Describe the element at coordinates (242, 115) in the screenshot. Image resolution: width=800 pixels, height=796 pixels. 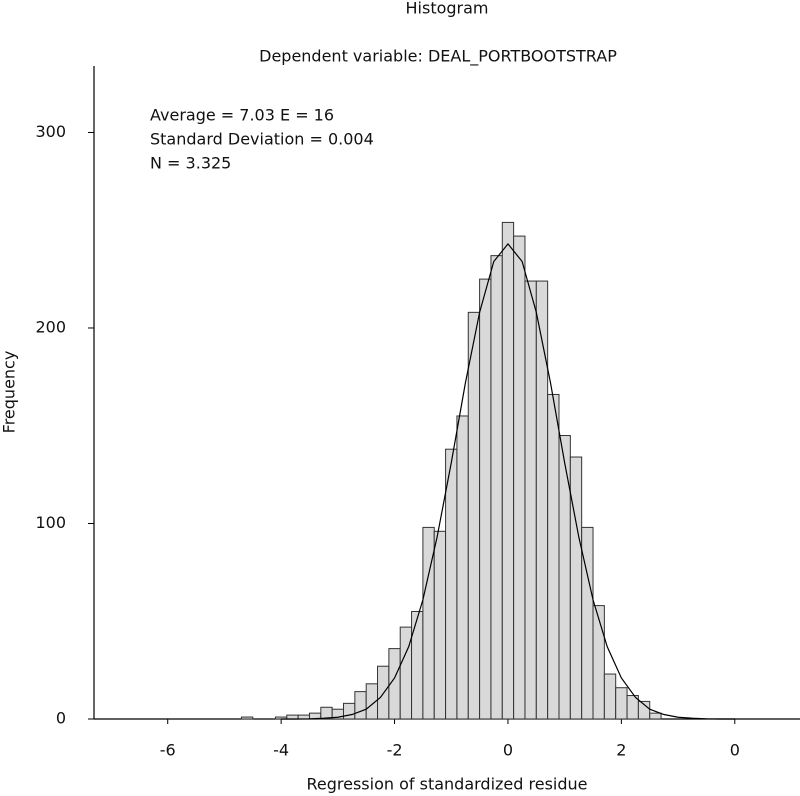
I see `annotation: Average = 7.03 E = 16` at that location.